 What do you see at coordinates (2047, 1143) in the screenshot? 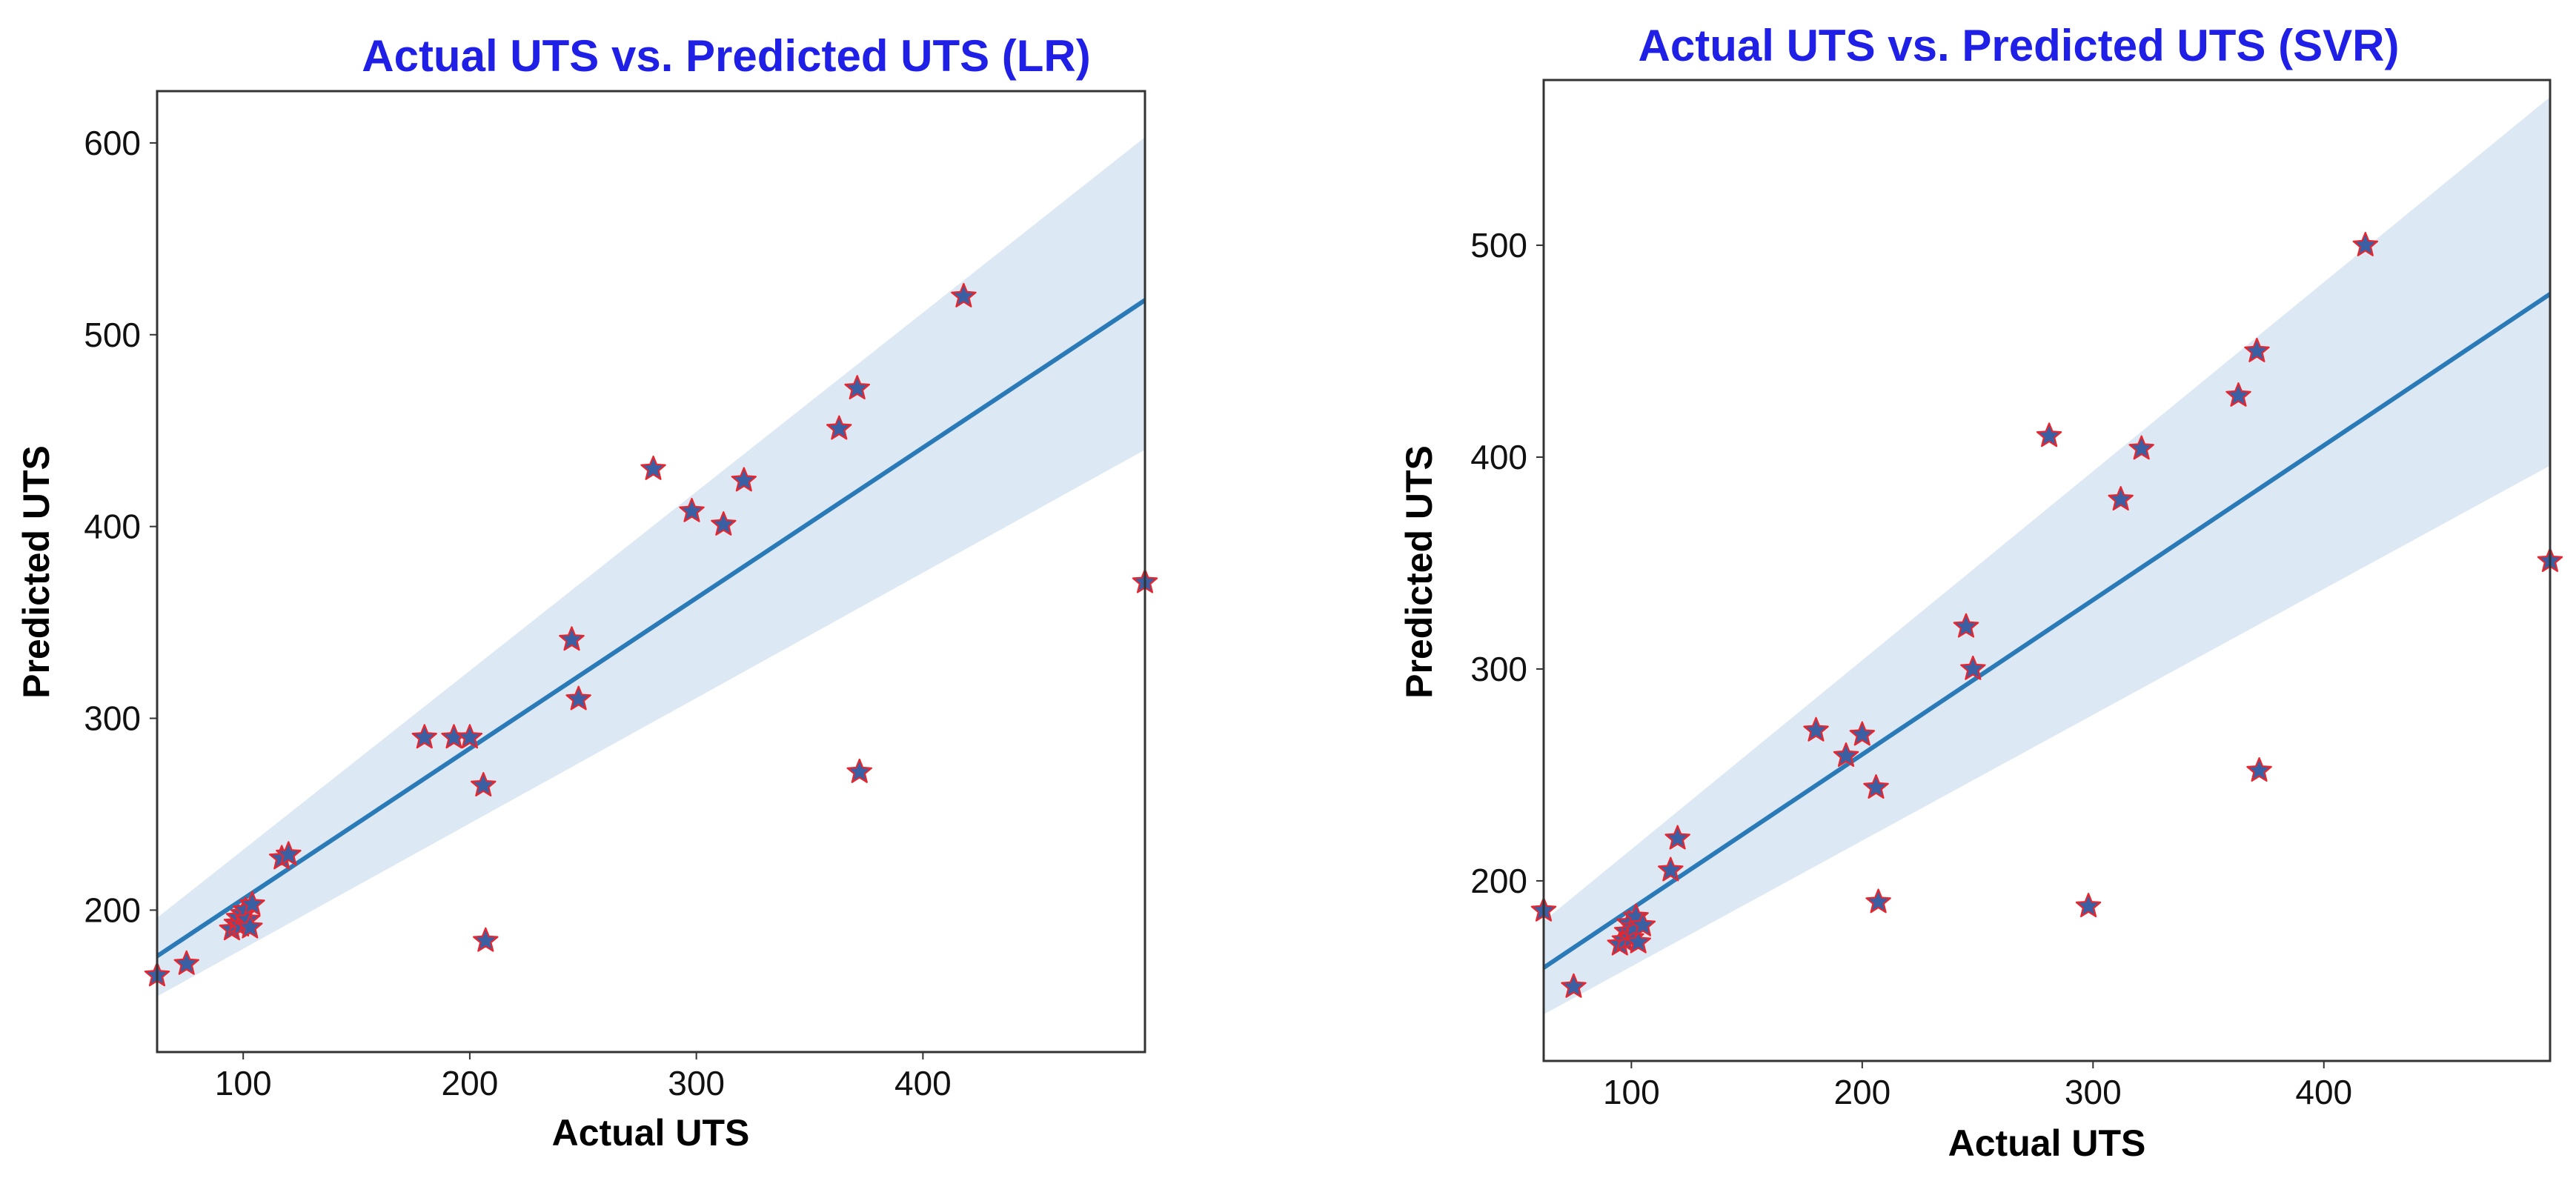
I see `chart-svr-x-axis-label: Actual UTS` at bounding box center [2047, 1143].